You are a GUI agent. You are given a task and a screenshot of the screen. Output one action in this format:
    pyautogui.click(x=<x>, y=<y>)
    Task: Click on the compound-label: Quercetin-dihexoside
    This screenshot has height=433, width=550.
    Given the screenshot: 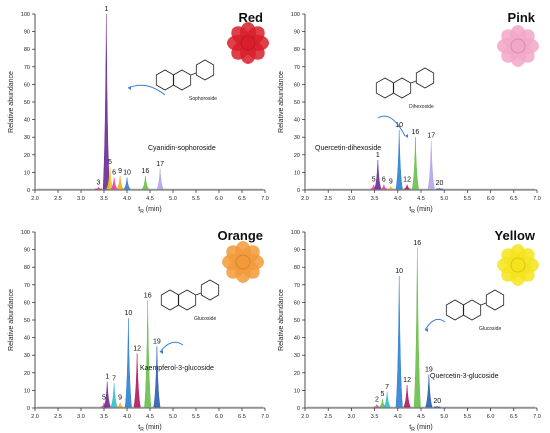 What is the action you would take?
    pyautogui.click(x=348, y=148)
    